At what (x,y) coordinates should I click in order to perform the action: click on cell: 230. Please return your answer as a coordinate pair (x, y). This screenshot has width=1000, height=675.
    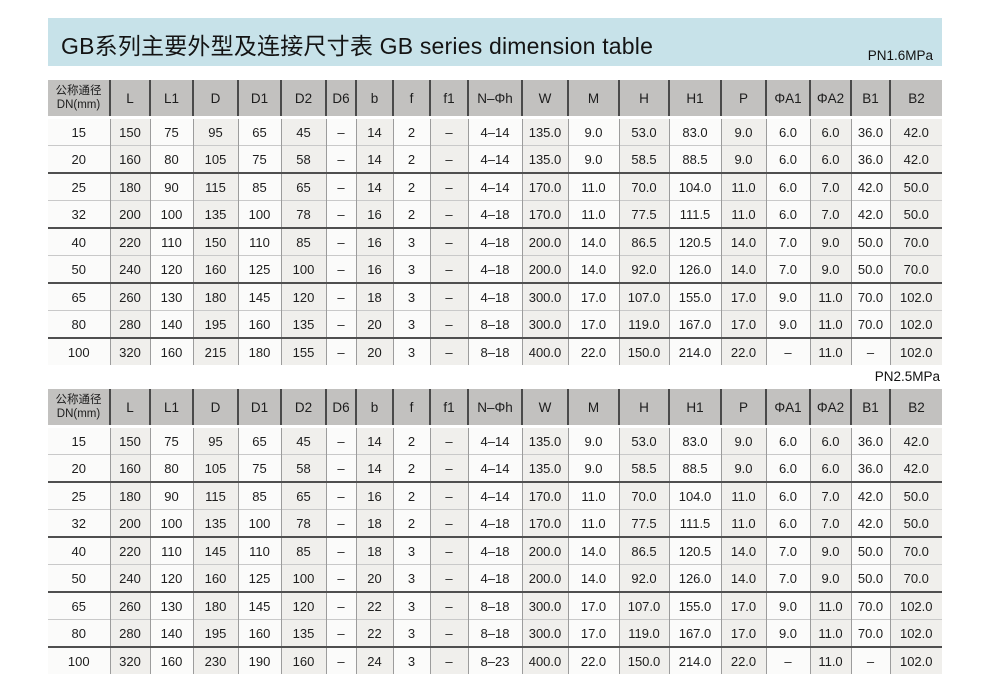
    Looking at the image, I should click on (216, 660).